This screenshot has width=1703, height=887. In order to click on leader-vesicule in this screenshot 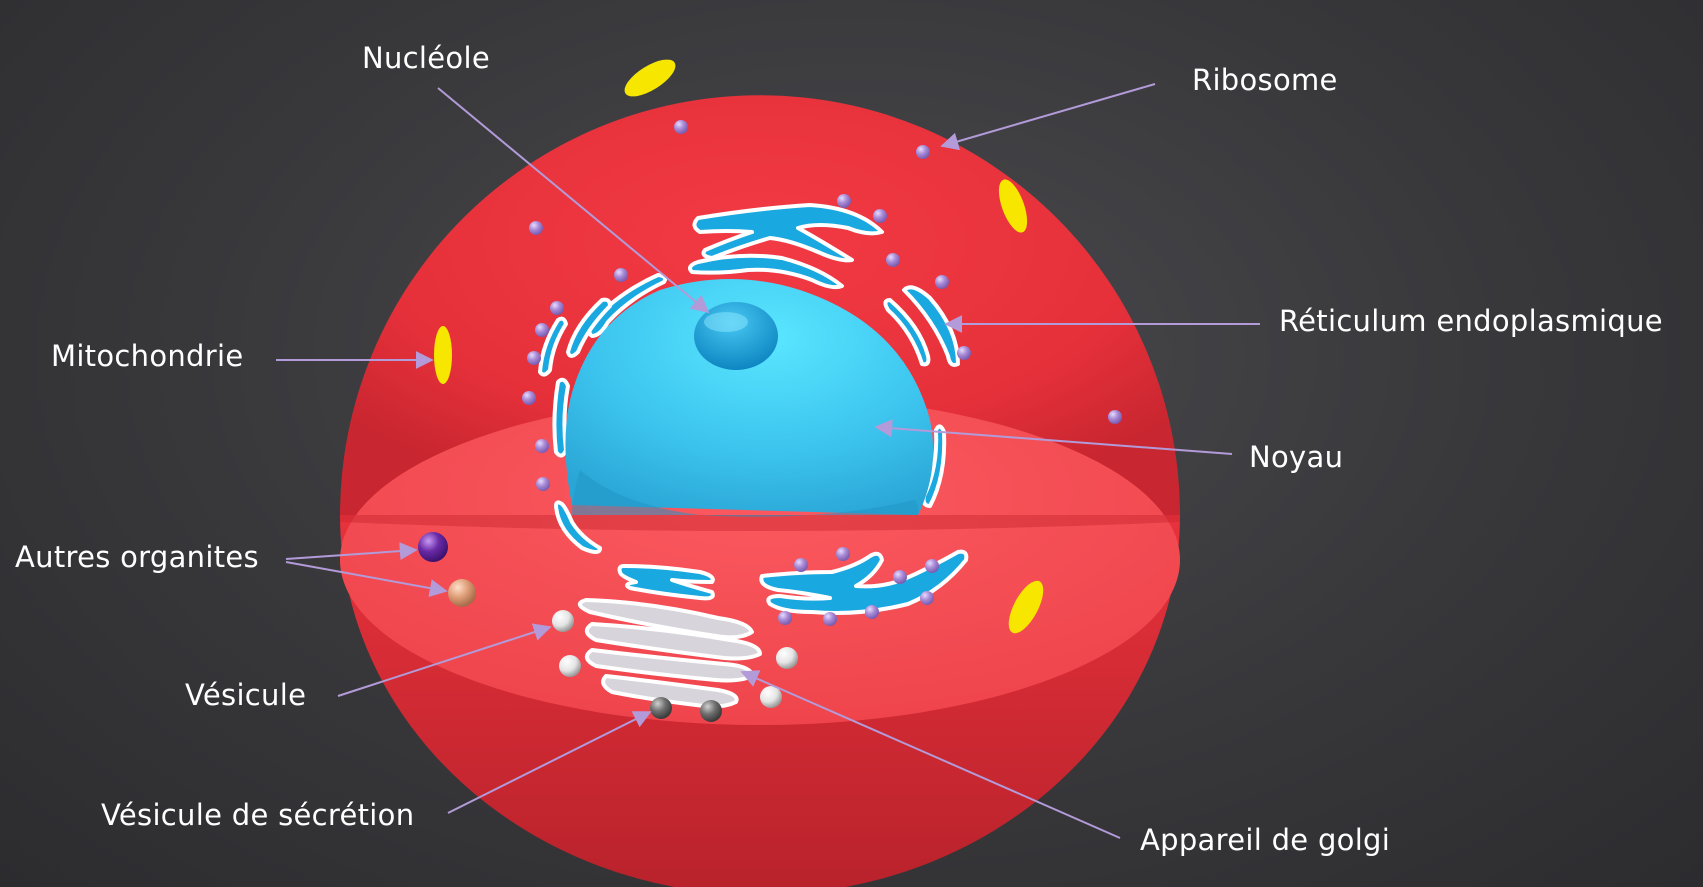, I will do `click(444, 660)`.